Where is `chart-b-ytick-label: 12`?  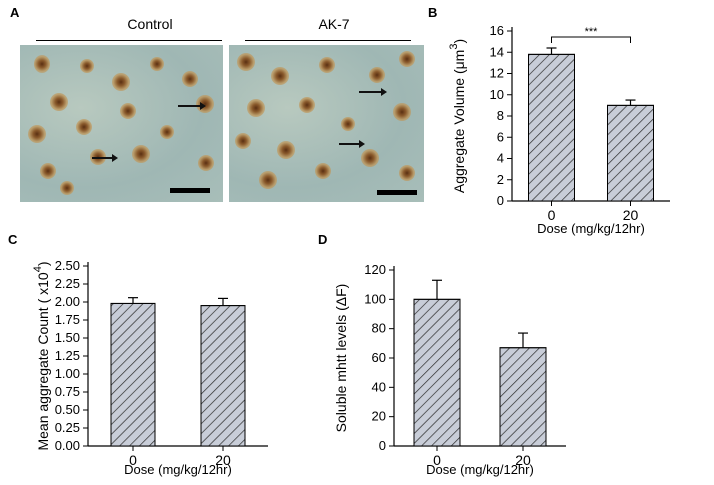 chart-b-ytick-label: 12 is located at coordinates (497, 73).